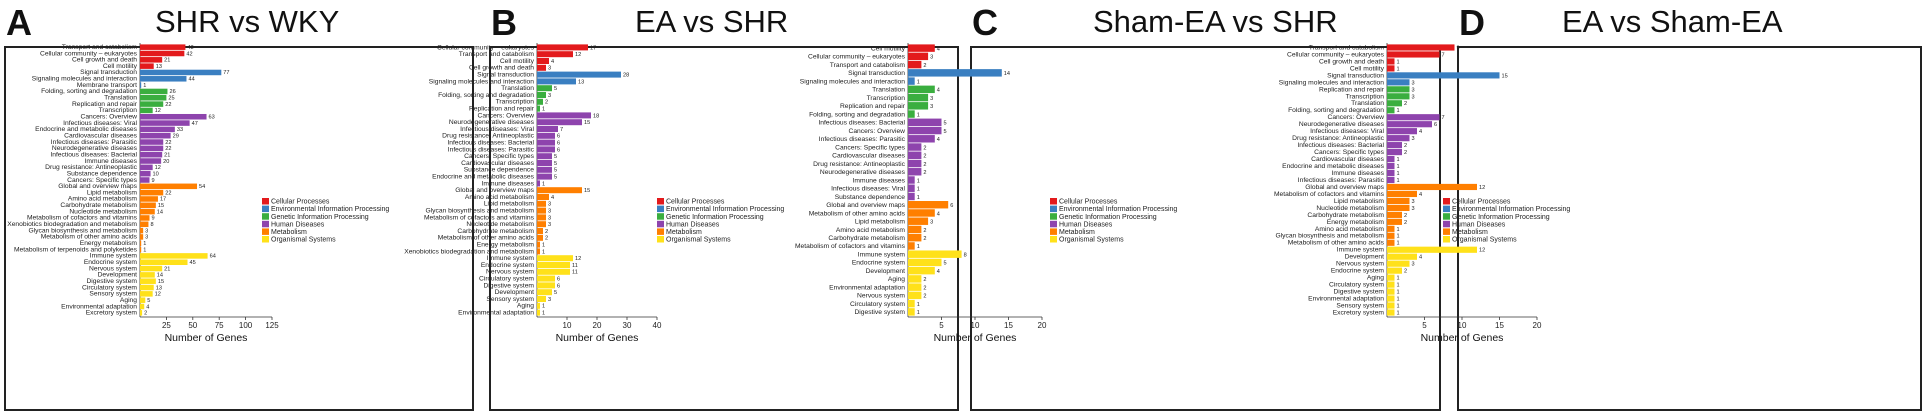 Image resolution: width=1925 pixels, height=415 pixels. Describe the element at coordinates (303, 240) in the screenshot. I see `legend-label: Organismal Systems` at that location.